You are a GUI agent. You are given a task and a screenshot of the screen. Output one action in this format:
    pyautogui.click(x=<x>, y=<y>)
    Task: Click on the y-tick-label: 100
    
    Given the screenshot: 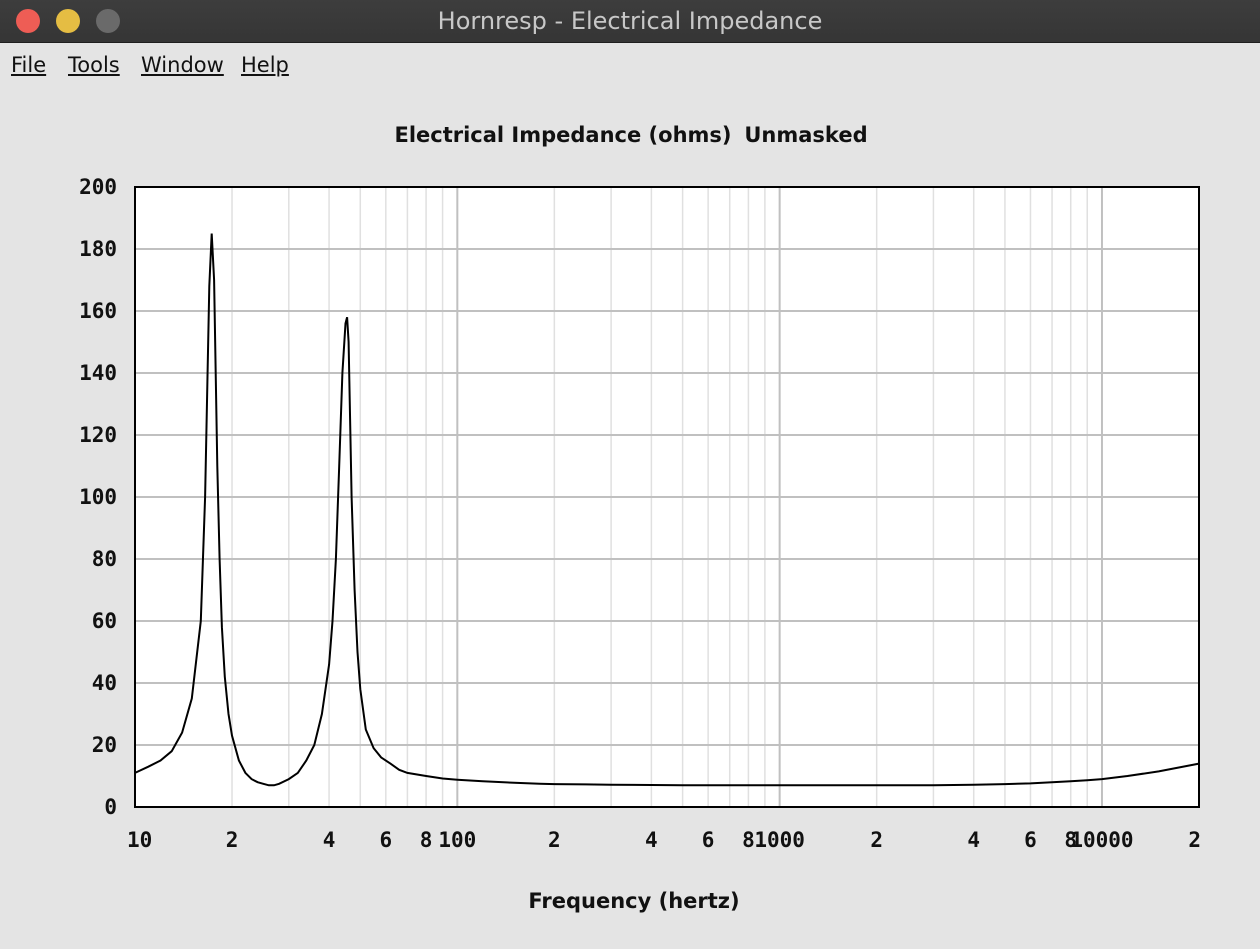 What is the action you would take?
    pyautogui.click(x=98, y=497)
    